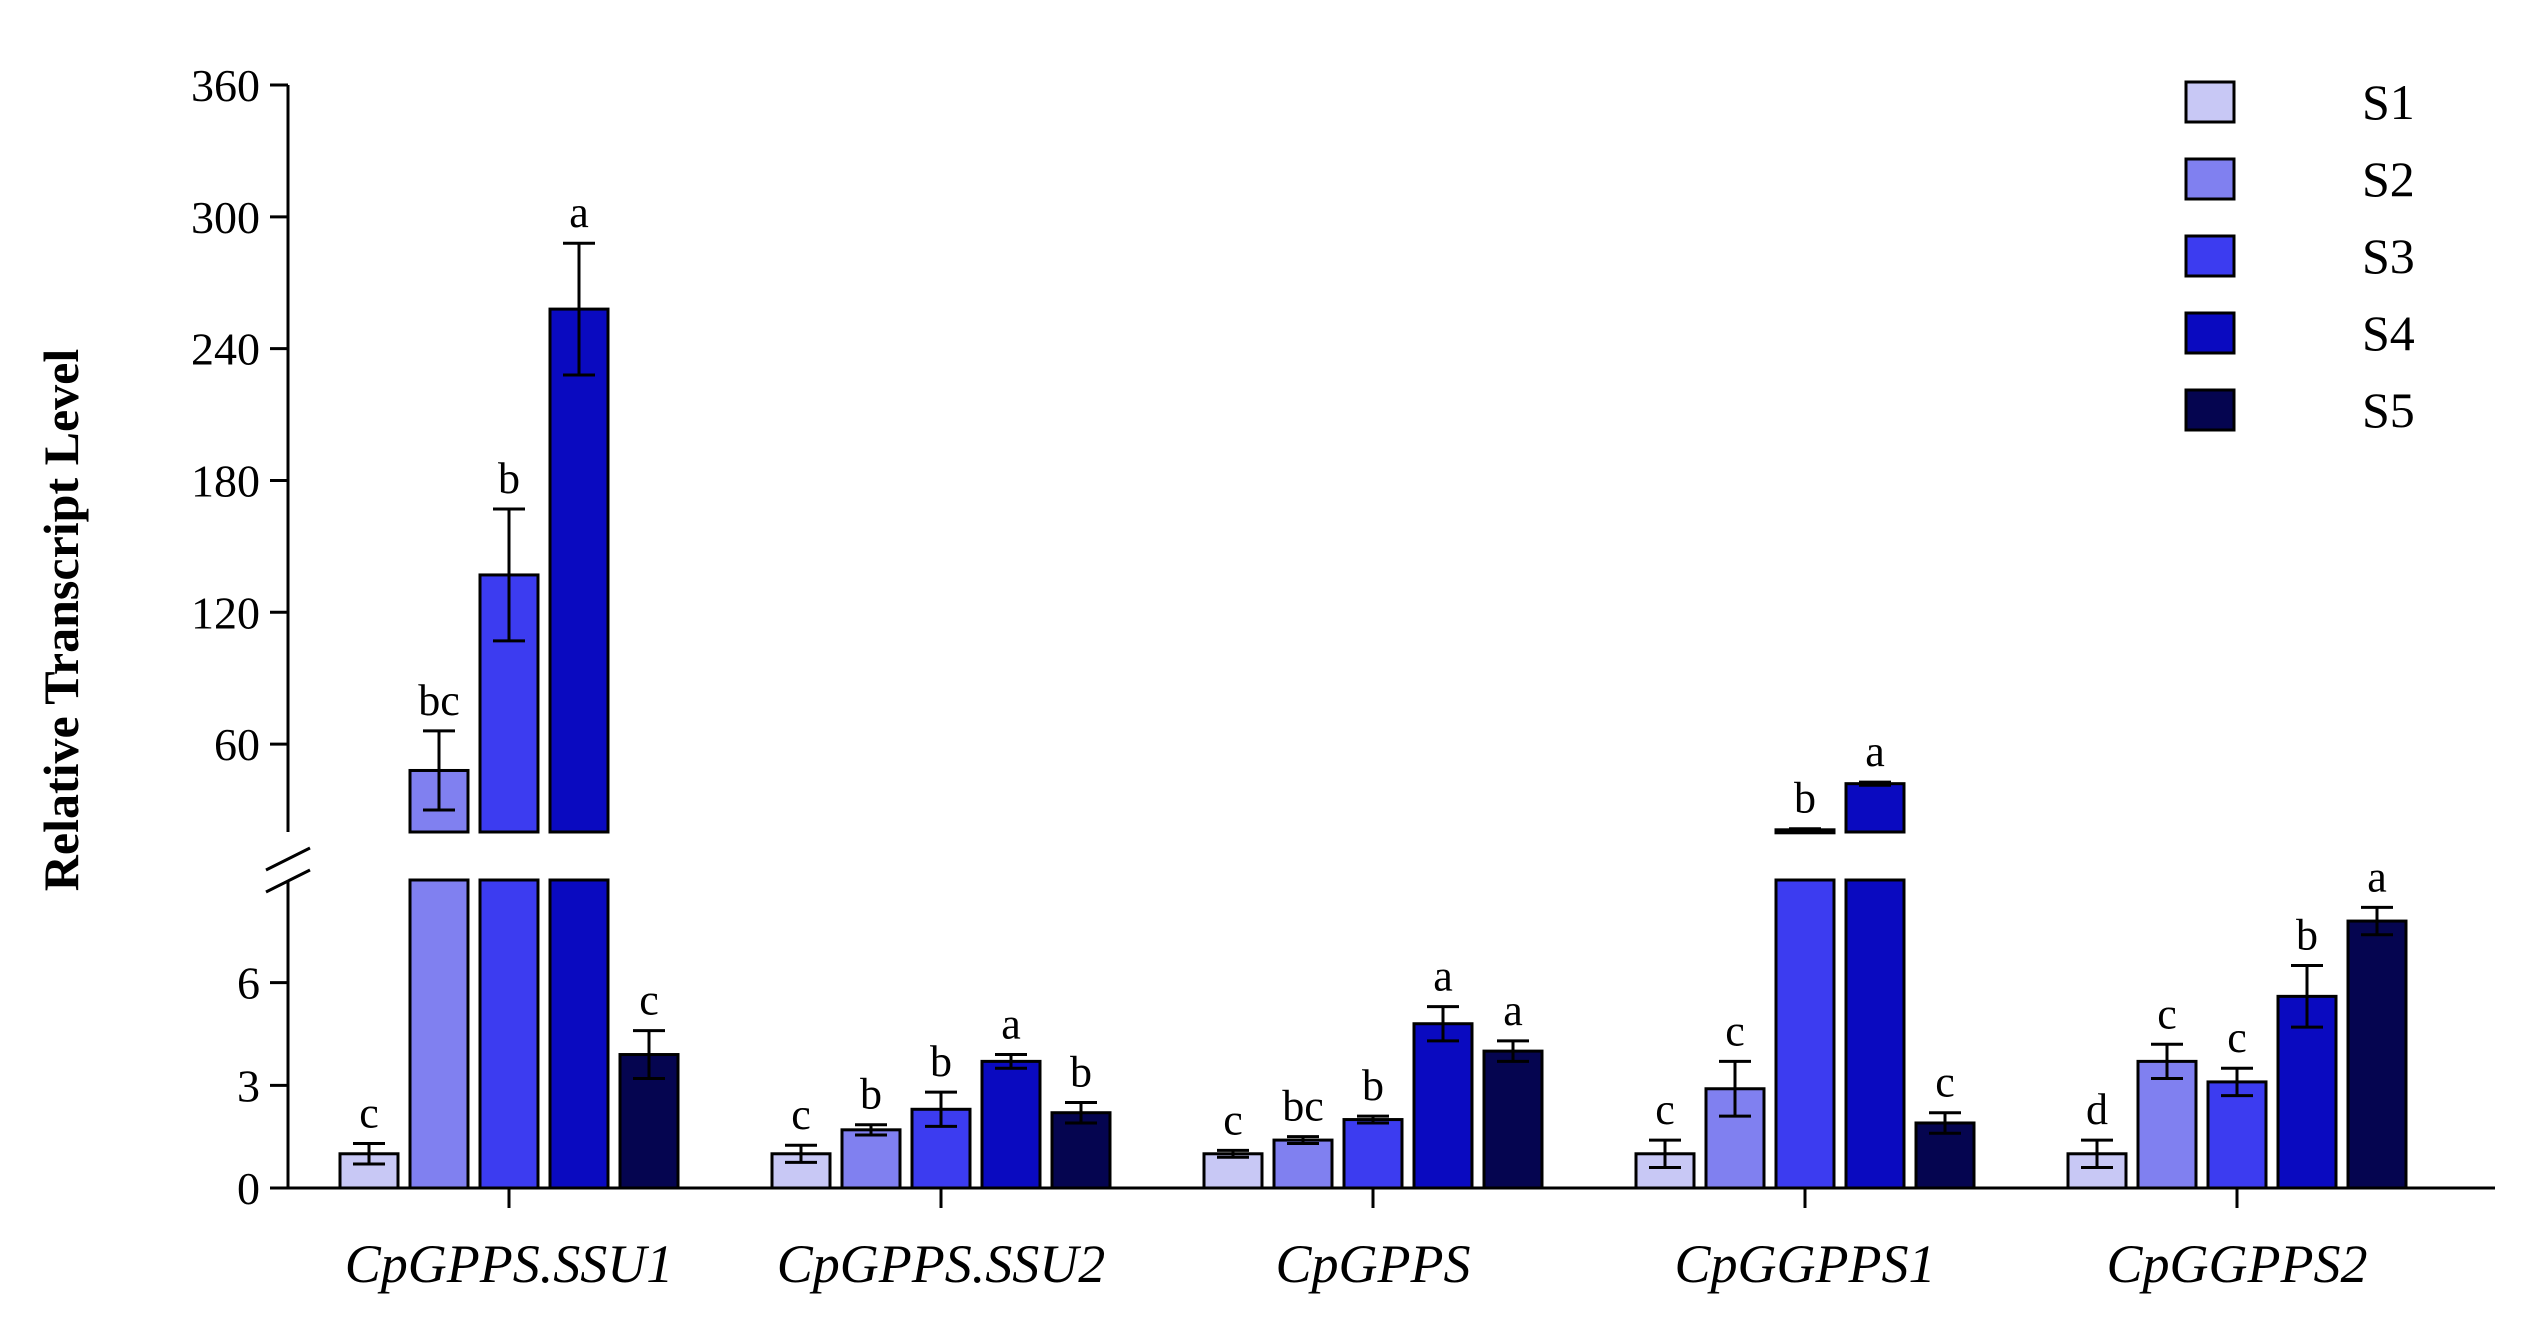 This screenshot has height=1330, width=2531. Describe the element at coordinates (237, 744) in the screenshot. I see `y-tick-label: 60` at that location.